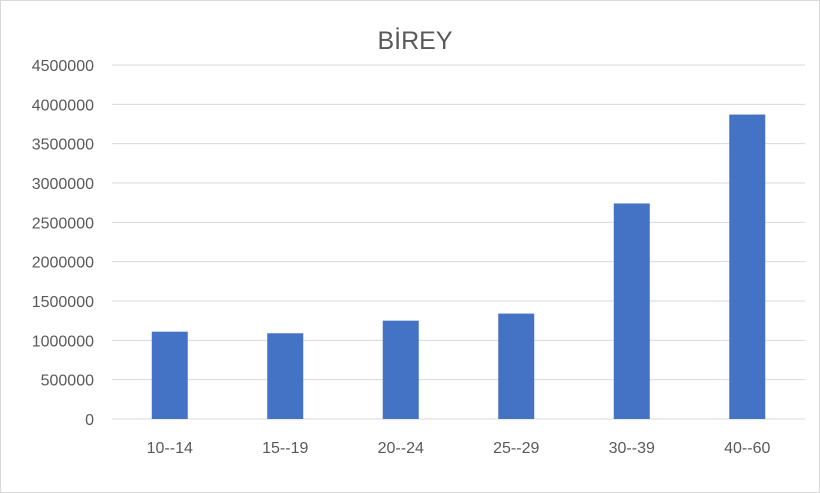 This screenshot has height=493, width=820. What do you see at coordinates (631, 311) in the screenshot?
I see `bar-30--39` at bounding box center [631, 311].